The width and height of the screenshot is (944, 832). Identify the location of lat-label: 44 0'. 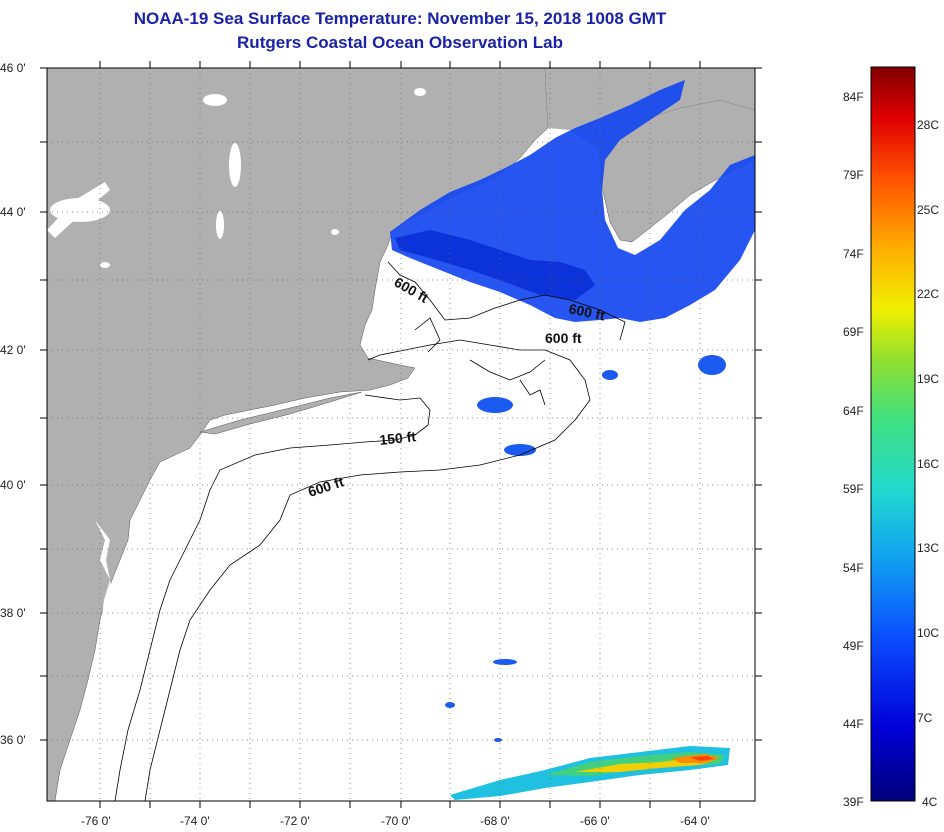
(13, 212).